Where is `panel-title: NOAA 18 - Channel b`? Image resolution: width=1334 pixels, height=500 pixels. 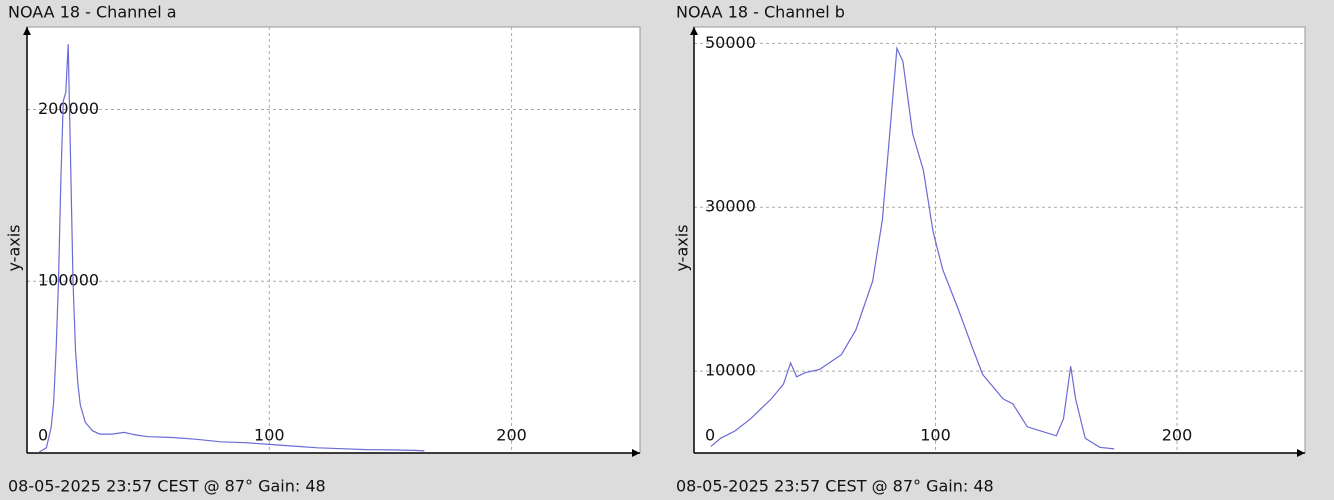
panel-title: NOAA 18 - Channel b is located at coordinates (760, 12).